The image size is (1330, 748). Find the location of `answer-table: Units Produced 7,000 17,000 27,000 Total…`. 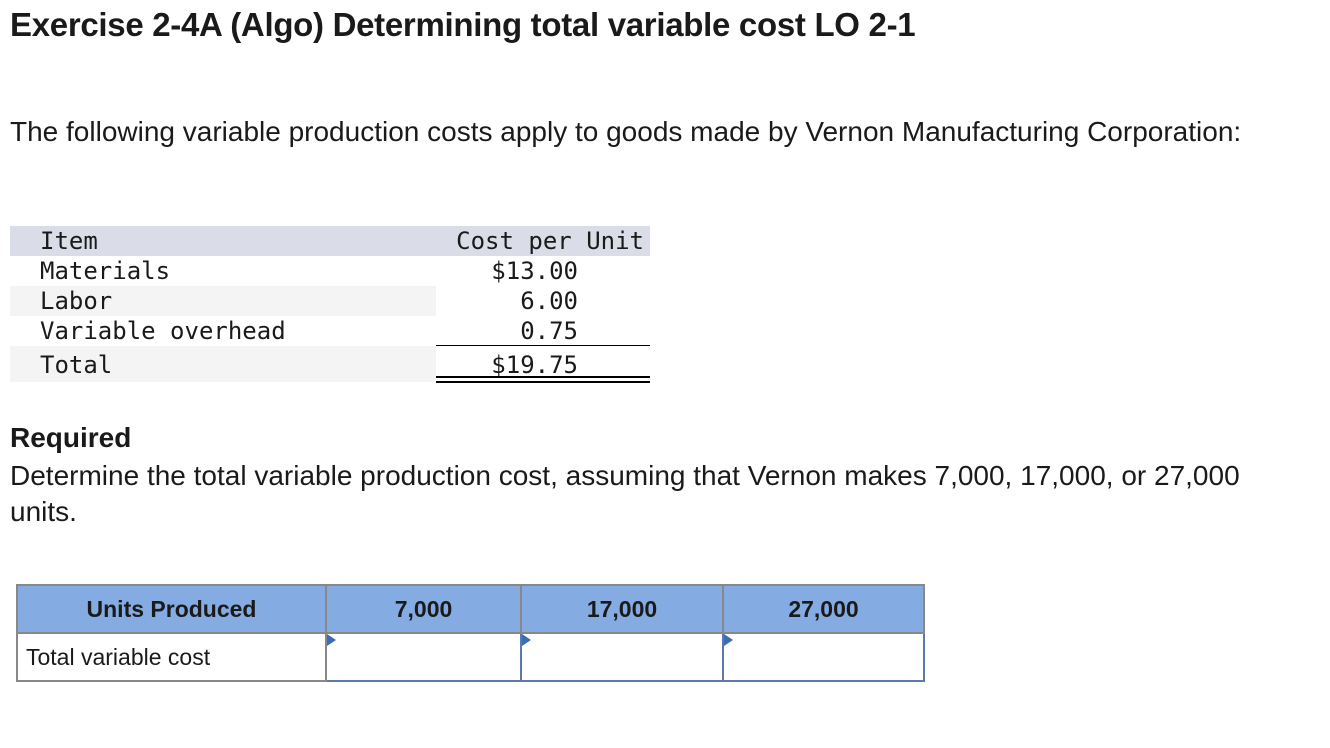

answer-table: Units Produced 7,000 17,000 27,000 Total… is located at coordinates (470, 633).